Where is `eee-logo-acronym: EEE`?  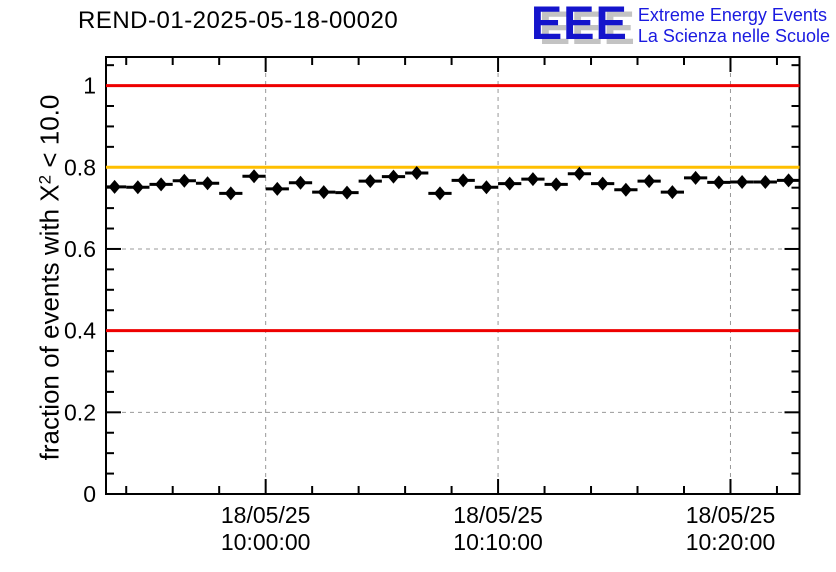 eee-logo-acronym: EEE is located at coordinates (579, 24).